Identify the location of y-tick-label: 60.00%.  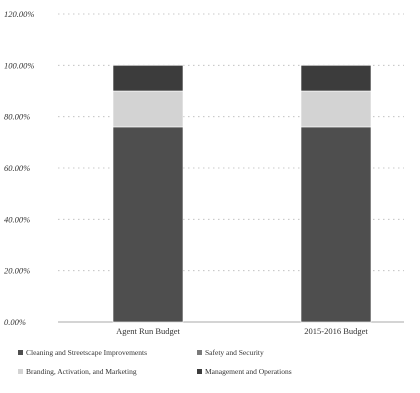
(17, 168).